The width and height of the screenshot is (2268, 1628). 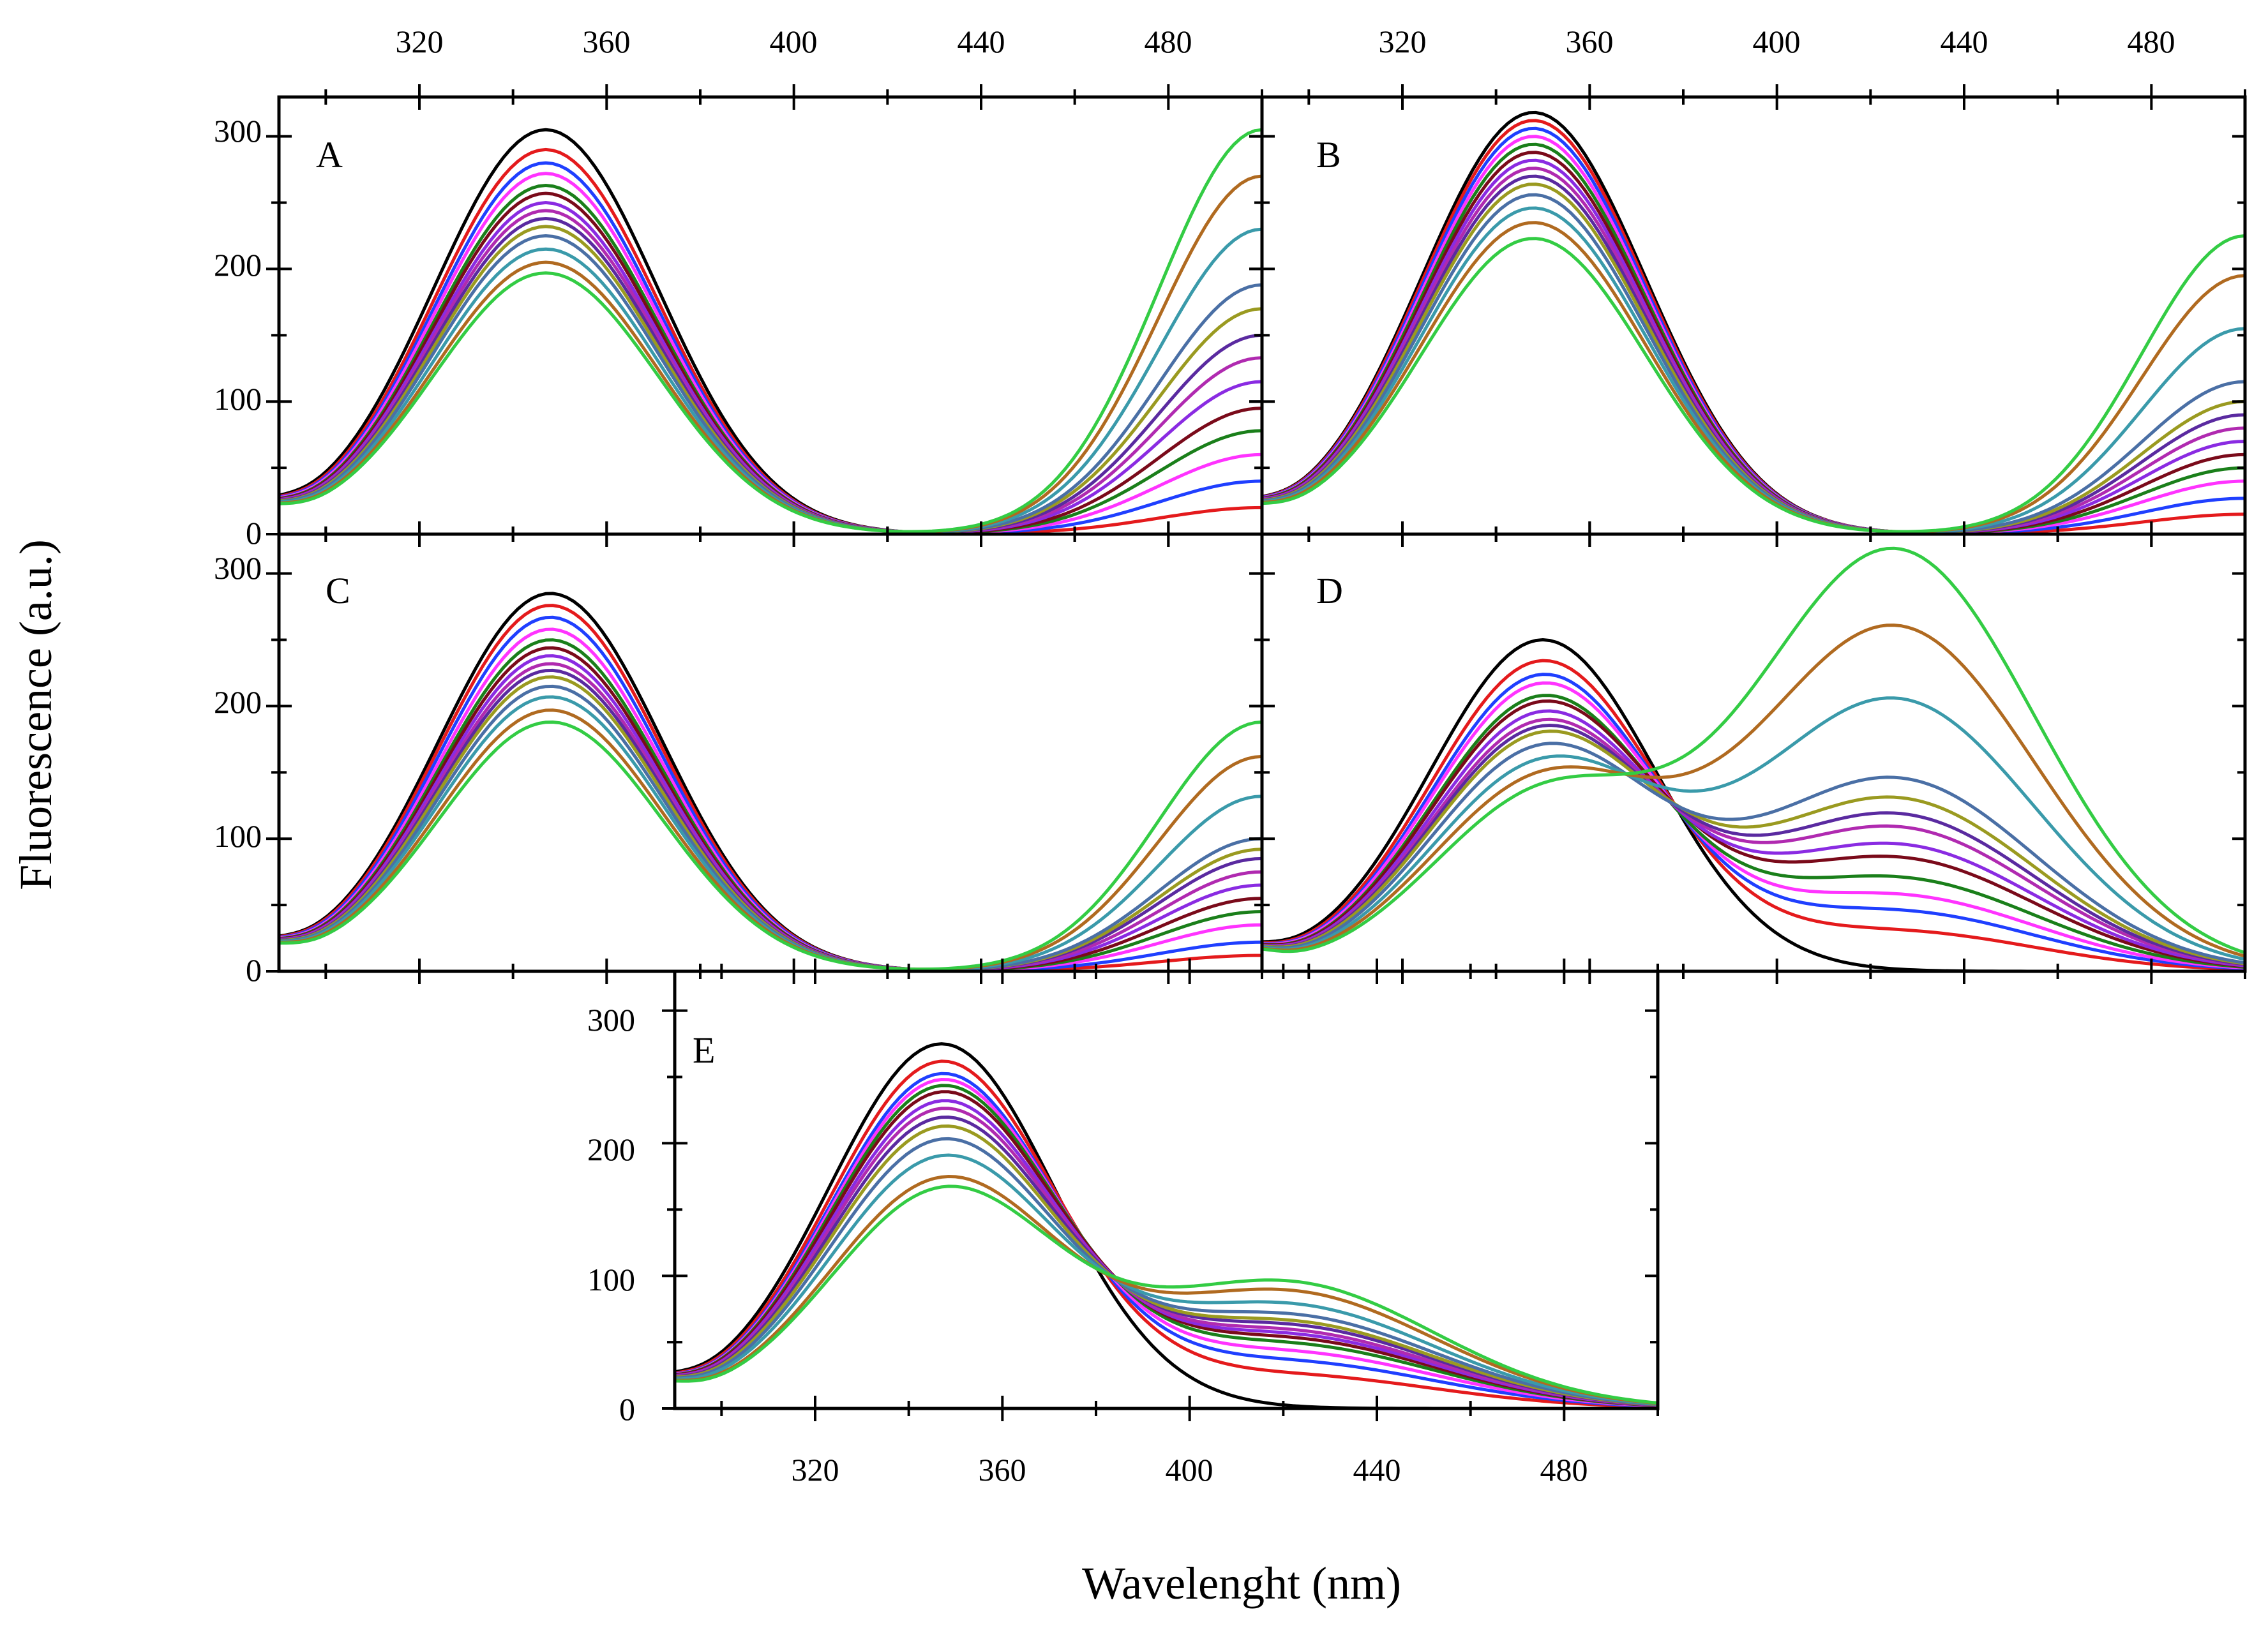 I want to click on panel-e-curves, so click(x=1166, y=1226).